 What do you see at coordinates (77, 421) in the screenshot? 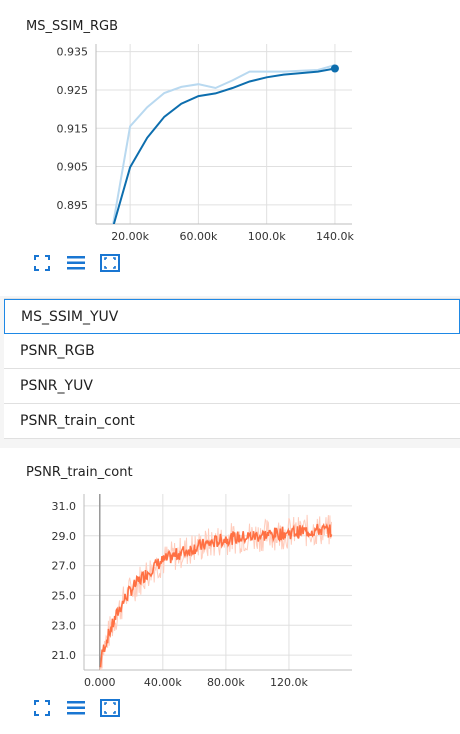
I see `tag-label: PSNR_train_cont` at bounding box center [77, 421].